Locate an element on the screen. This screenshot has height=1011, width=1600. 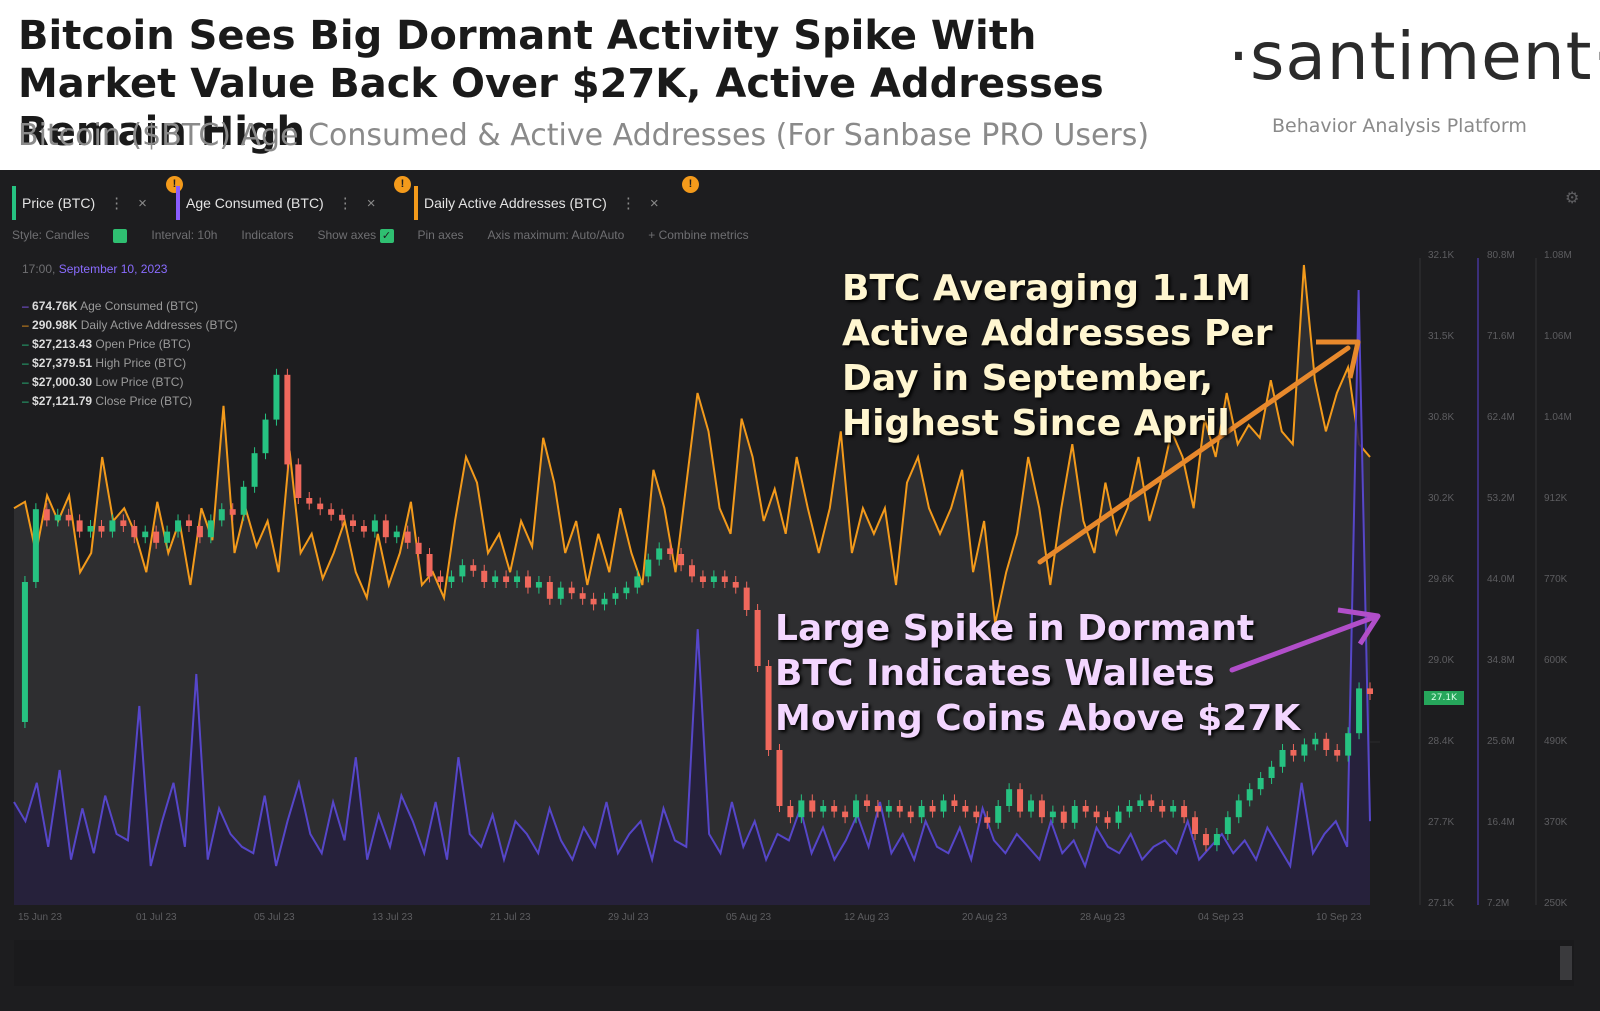
y-tick-label: 25.6M is located at coordinates (1501, 741).